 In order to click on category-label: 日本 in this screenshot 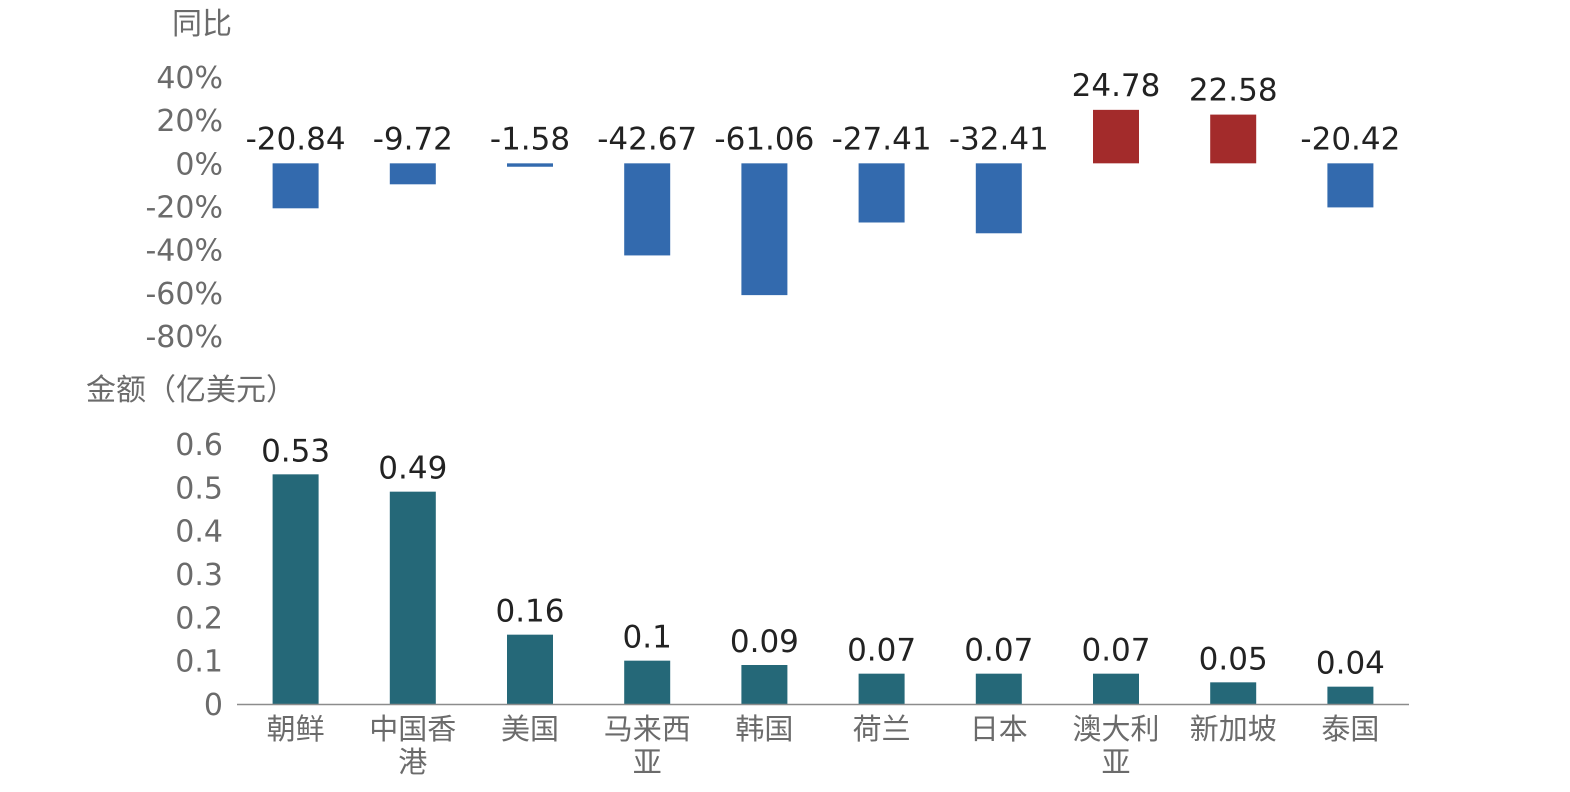, I will do `click(999, 729)`.